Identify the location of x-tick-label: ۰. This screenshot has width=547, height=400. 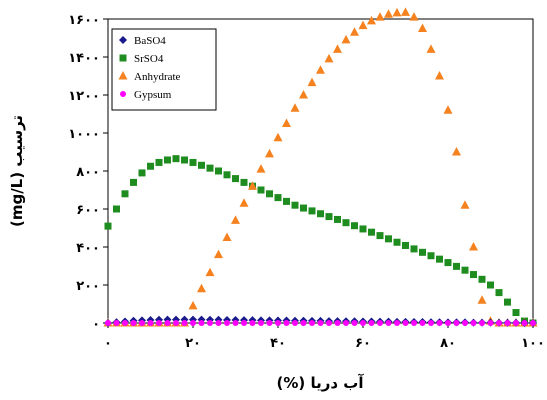
(108, 343).